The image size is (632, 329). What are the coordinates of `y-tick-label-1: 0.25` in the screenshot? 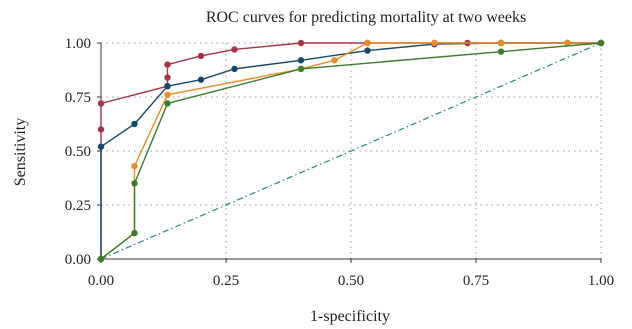 It's located at (78, 206).